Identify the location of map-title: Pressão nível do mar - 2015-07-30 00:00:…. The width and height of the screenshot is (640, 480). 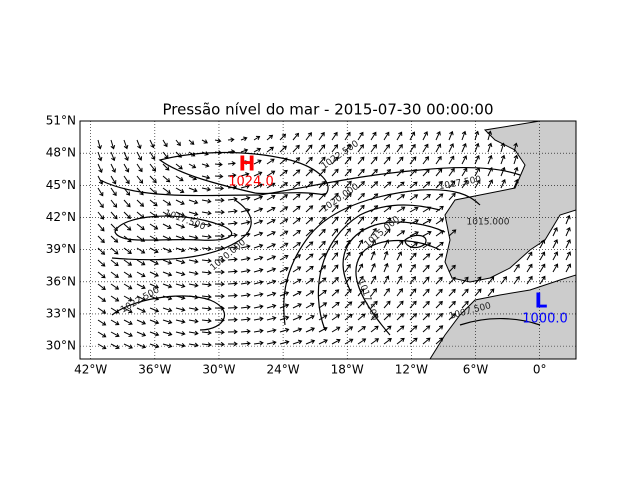
(327, 110).